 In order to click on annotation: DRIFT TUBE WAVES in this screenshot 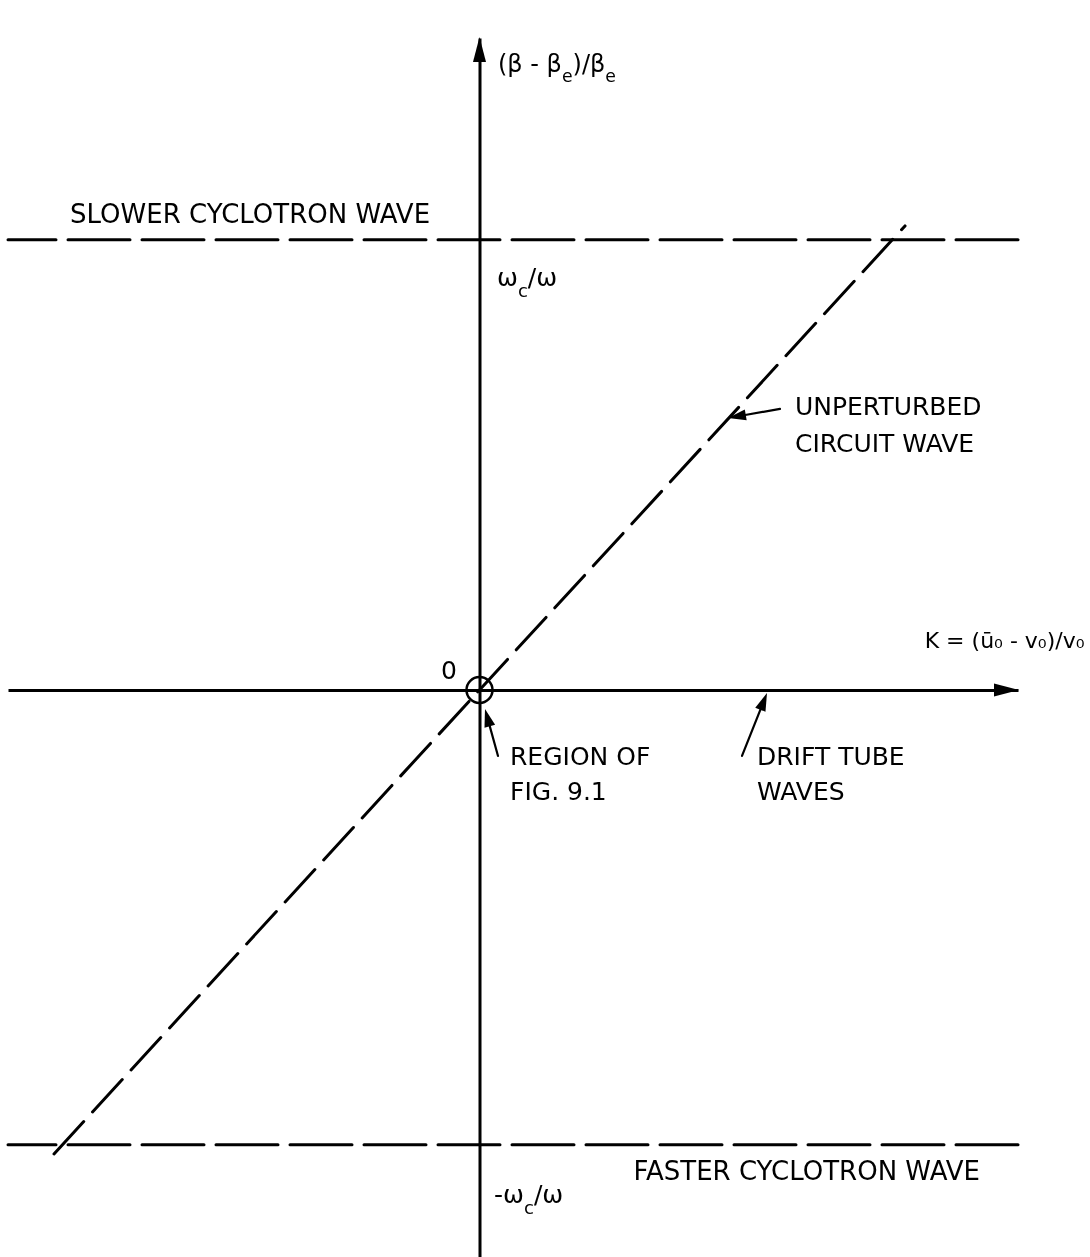, I will do `click(831, 773)`.